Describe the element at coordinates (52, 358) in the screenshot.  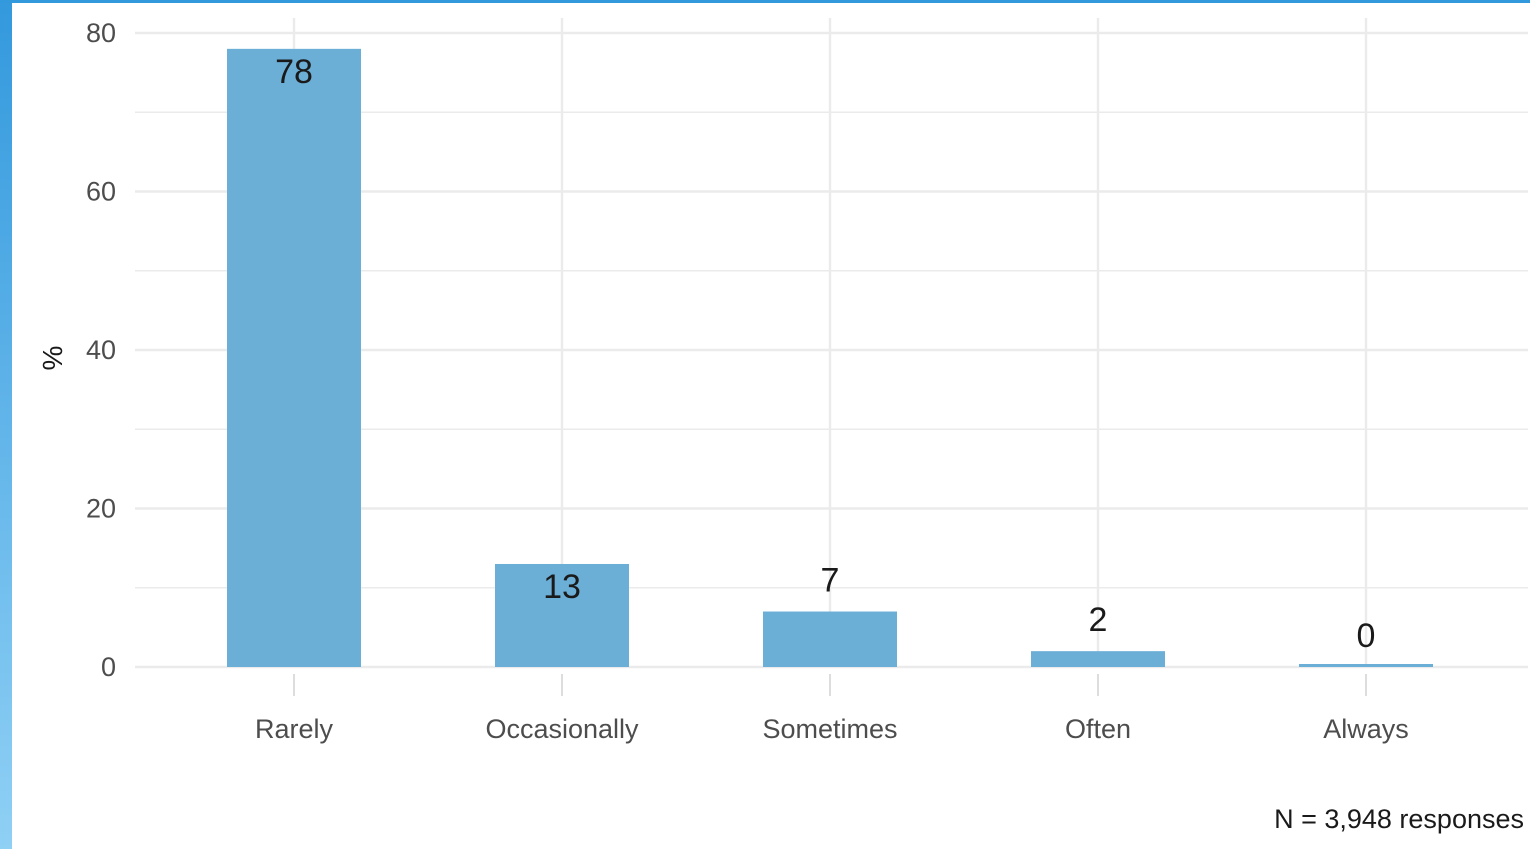
I see `y-axis-title: %` at that location.